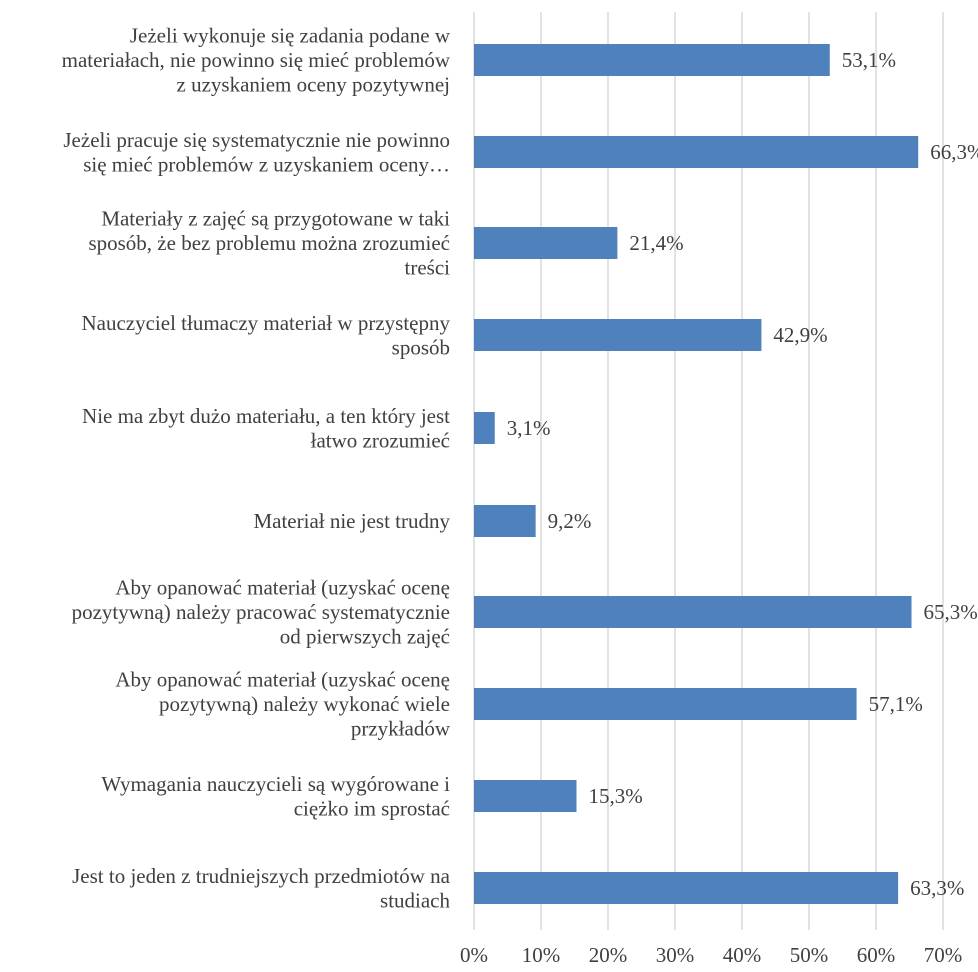 The width and height of the screenshot is (978, 972). What do you see at coordinates (541, 955) in the screenshot?
I see `x-tick-label: 10%` at bounding box center [541, 955].